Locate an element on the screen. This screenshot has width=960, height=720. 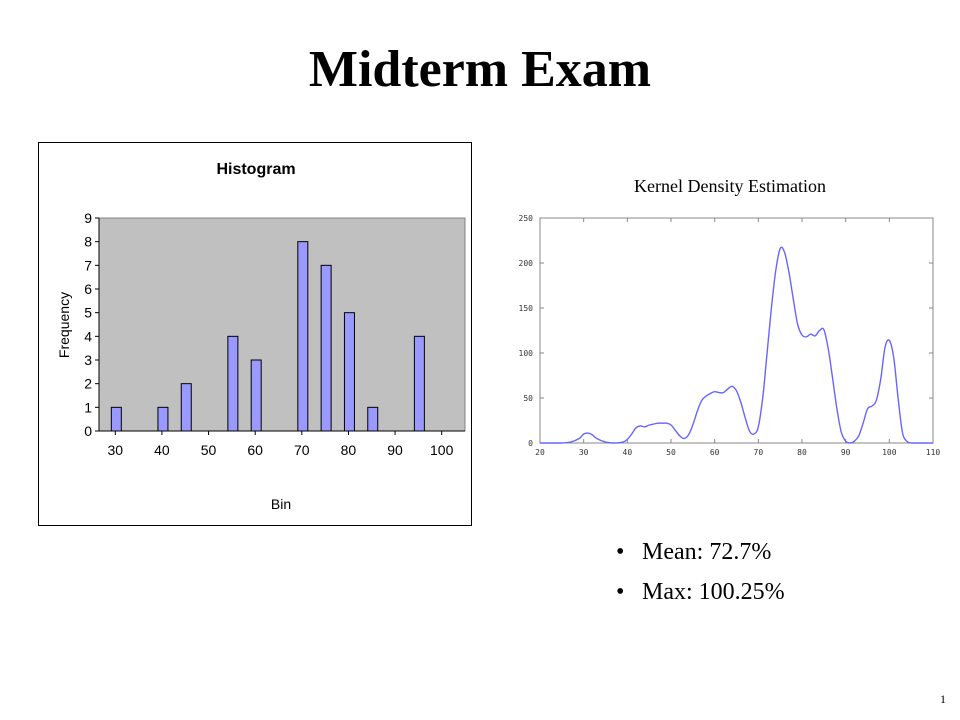
kde-density-line is located at coordinates (736, 345).